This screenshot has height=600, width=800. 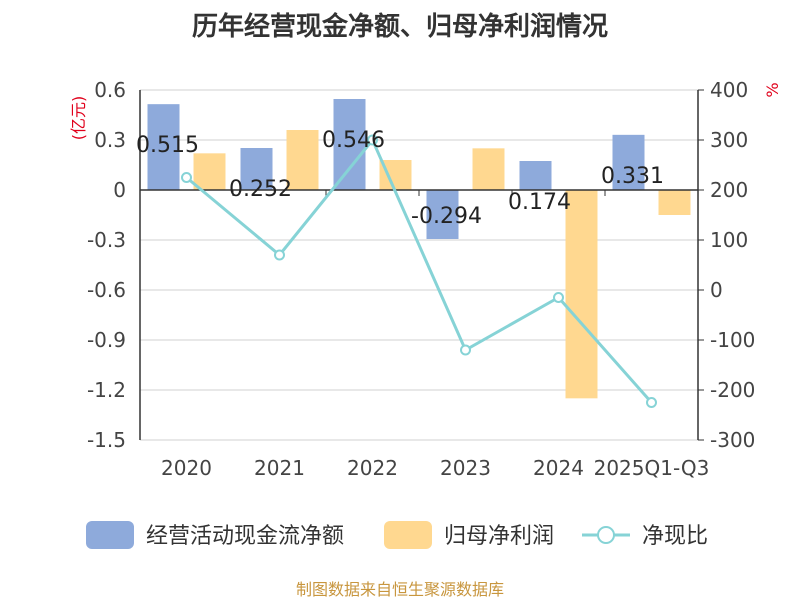 I want to click on right-tick-label: -100, so click(x=732, y=340).